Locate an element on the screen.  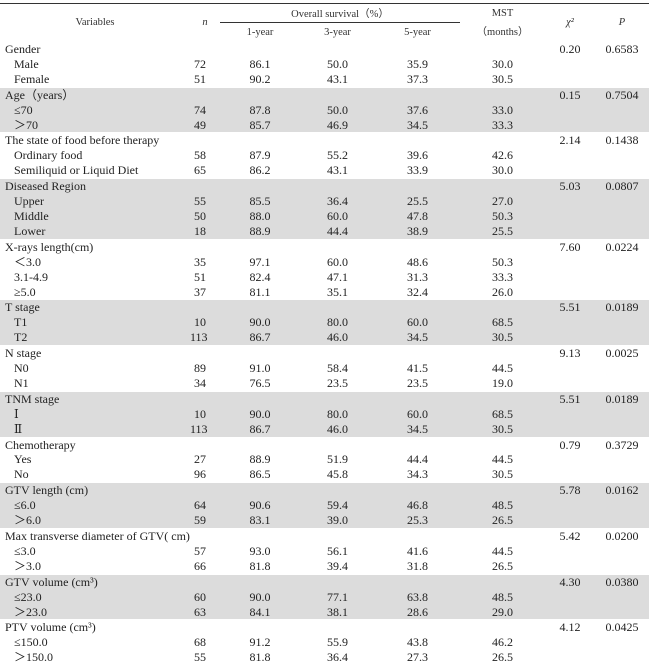
n-value: 27 is located at coordinates (205, 459).